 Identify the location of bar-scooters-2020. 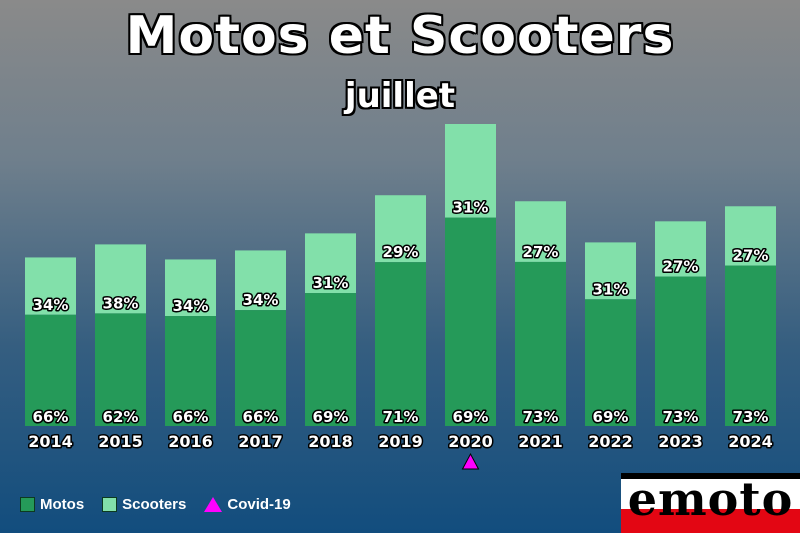
(470, 171).